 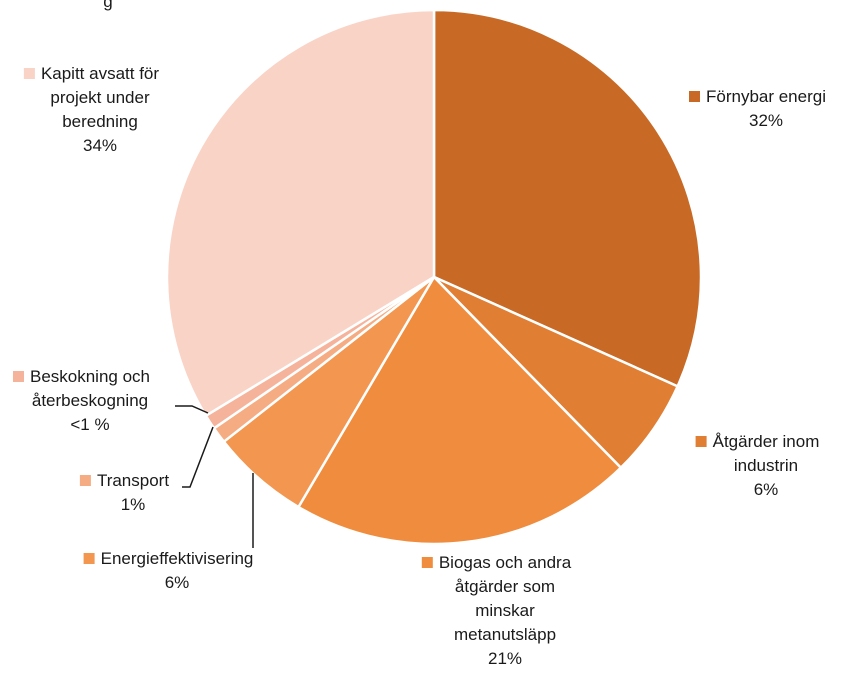 What do you see at coordinates (766, 120) in the screenshot?
I see `slice-value-label: 32%` at bounding box center [766, 120].